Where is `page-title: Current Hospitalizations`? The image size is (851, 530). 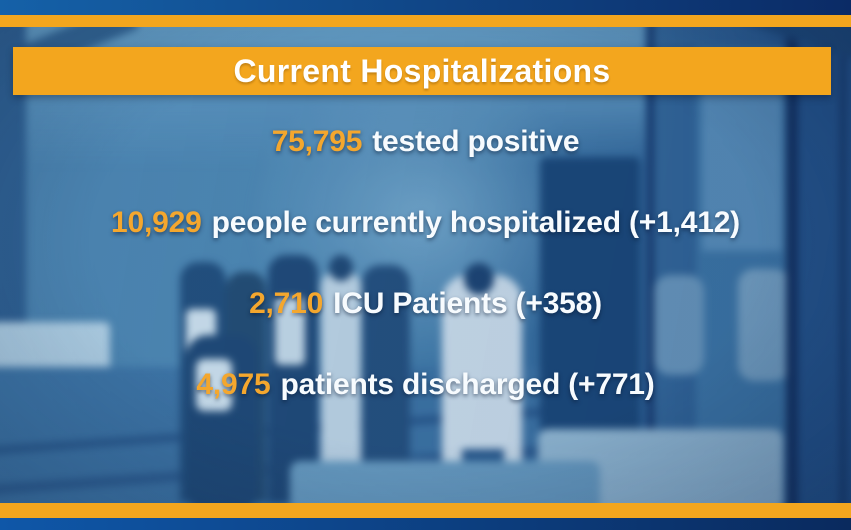 page-title: Current Hospitalizations is located at coordinates (422, 70).